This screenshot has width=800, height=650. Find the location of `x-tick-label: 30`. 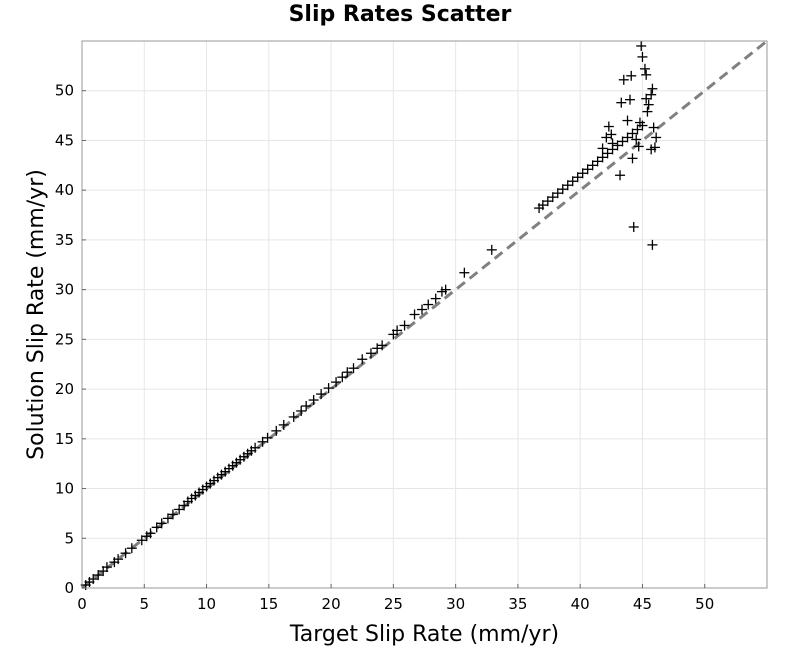

x-tick-label: 30 is located at coordinates (455, 604).